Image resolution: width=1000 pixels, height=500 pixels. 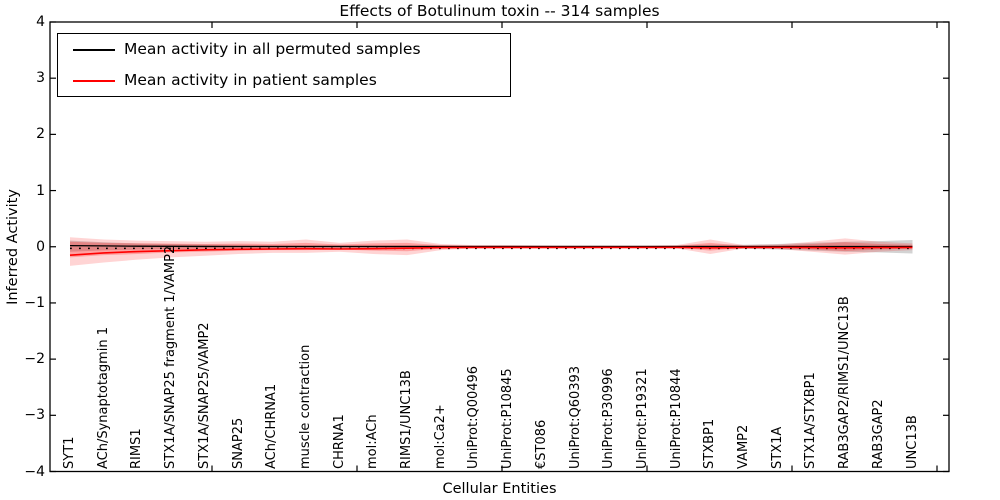 I want to click on y-tick-label: 2, so click(x=40, y=134).